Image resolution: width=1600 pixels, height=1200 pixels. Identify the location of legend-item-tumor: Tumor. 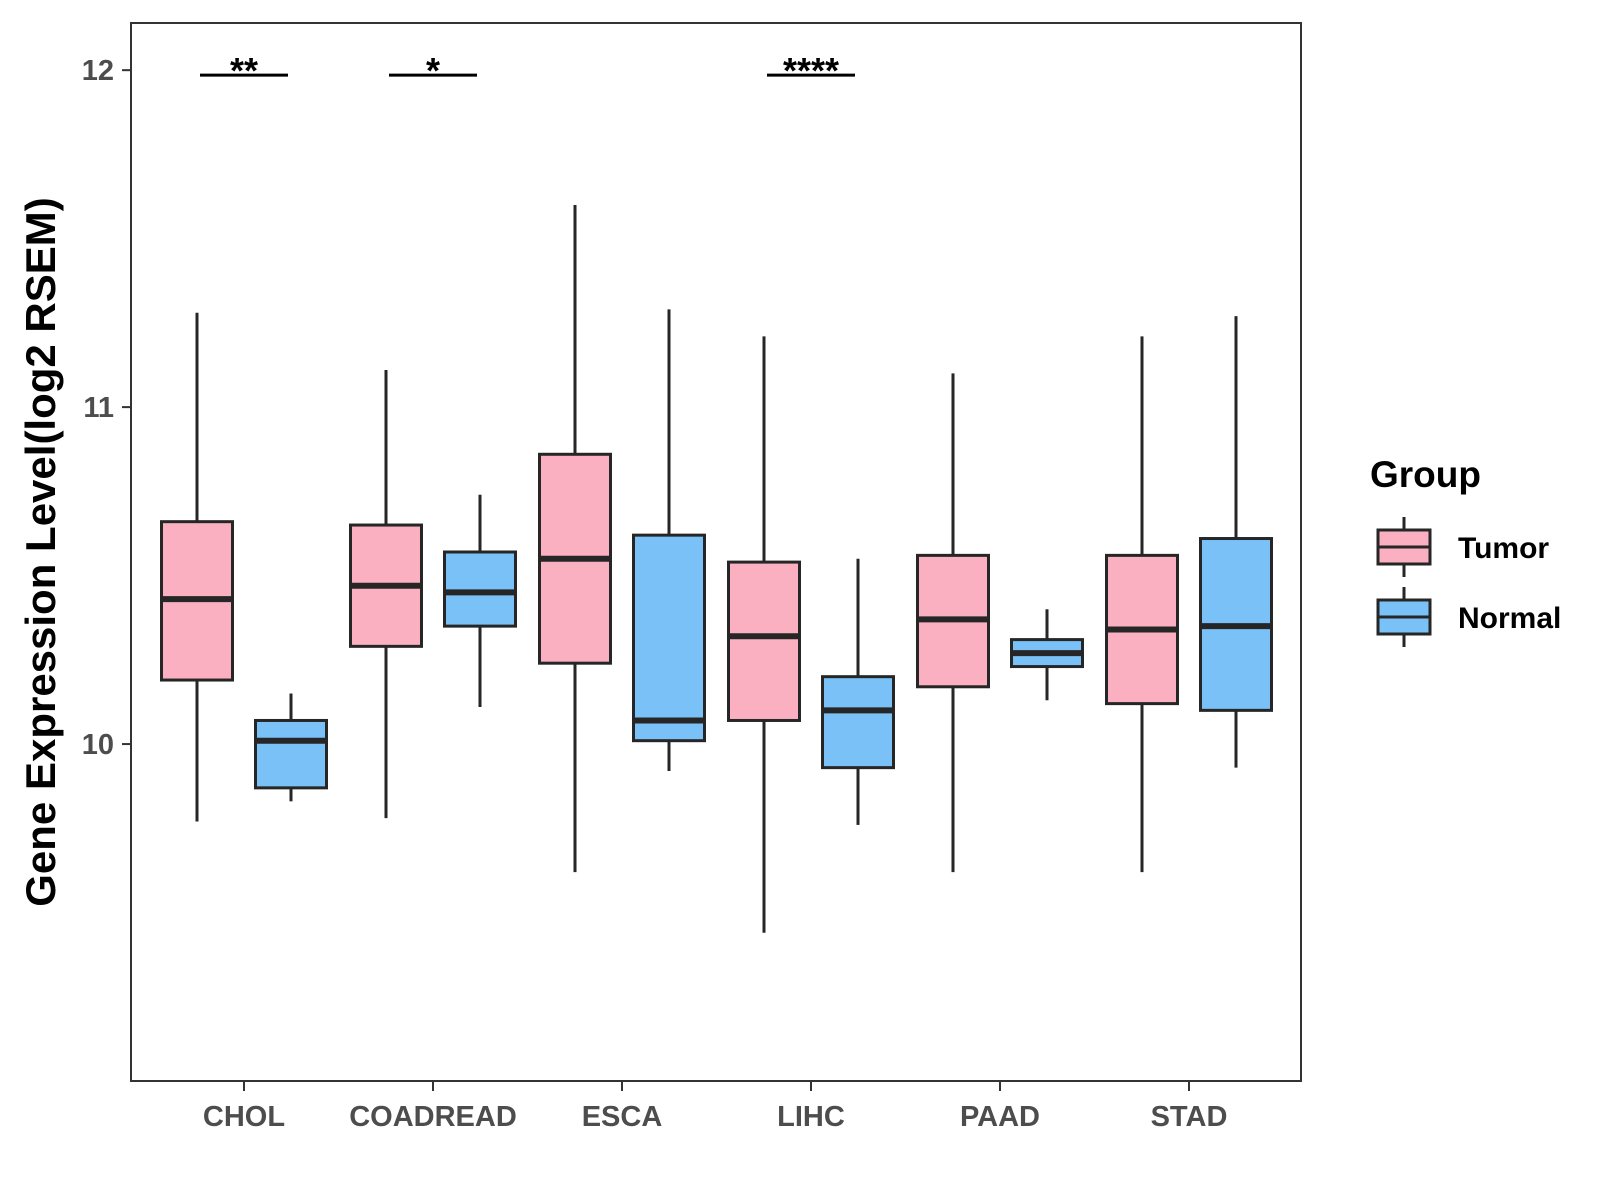
(1462, 547).